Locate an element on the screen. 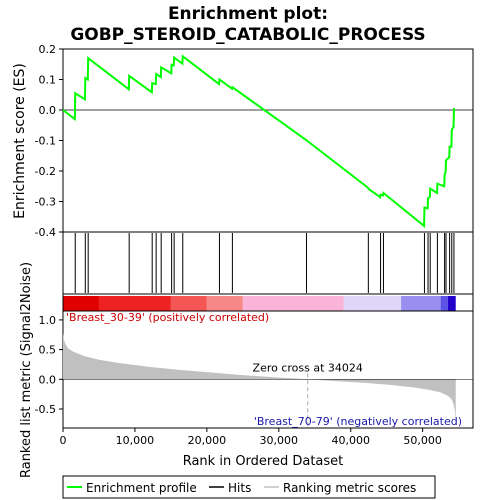  chart-title-line1: Enrichment plot: is located at coordinates (248, 14).